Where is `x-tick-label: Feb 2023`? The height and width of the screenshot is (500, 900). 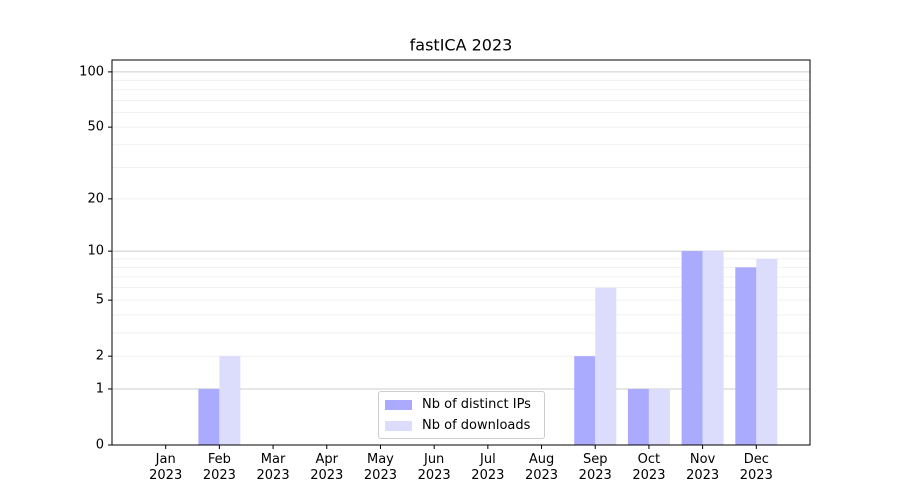 x-tick-label: Feb 2023 is located at coordinates (219, 467).